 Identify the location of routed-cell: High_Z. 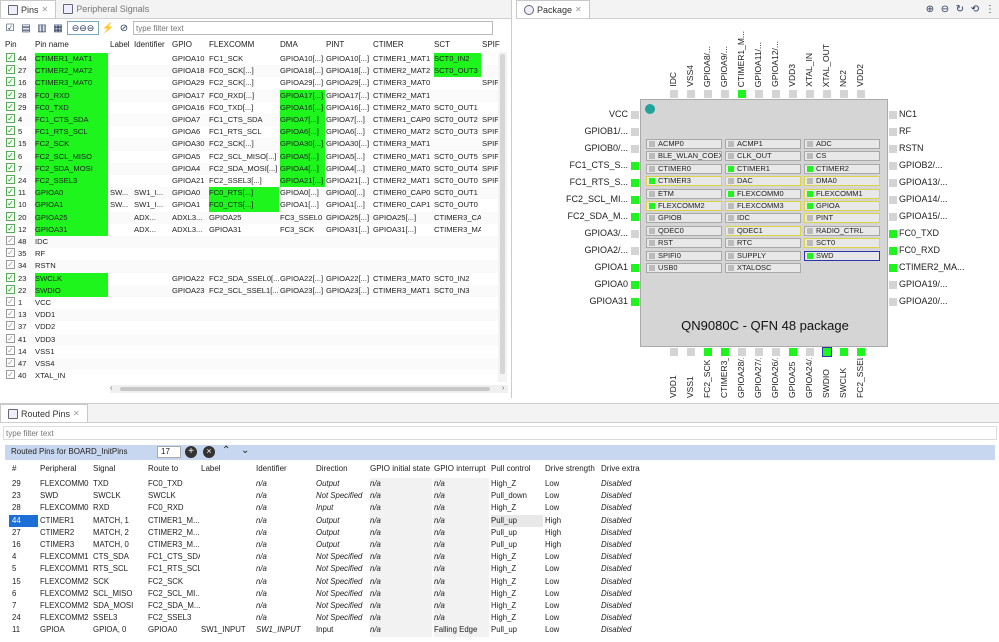
(504, 483).